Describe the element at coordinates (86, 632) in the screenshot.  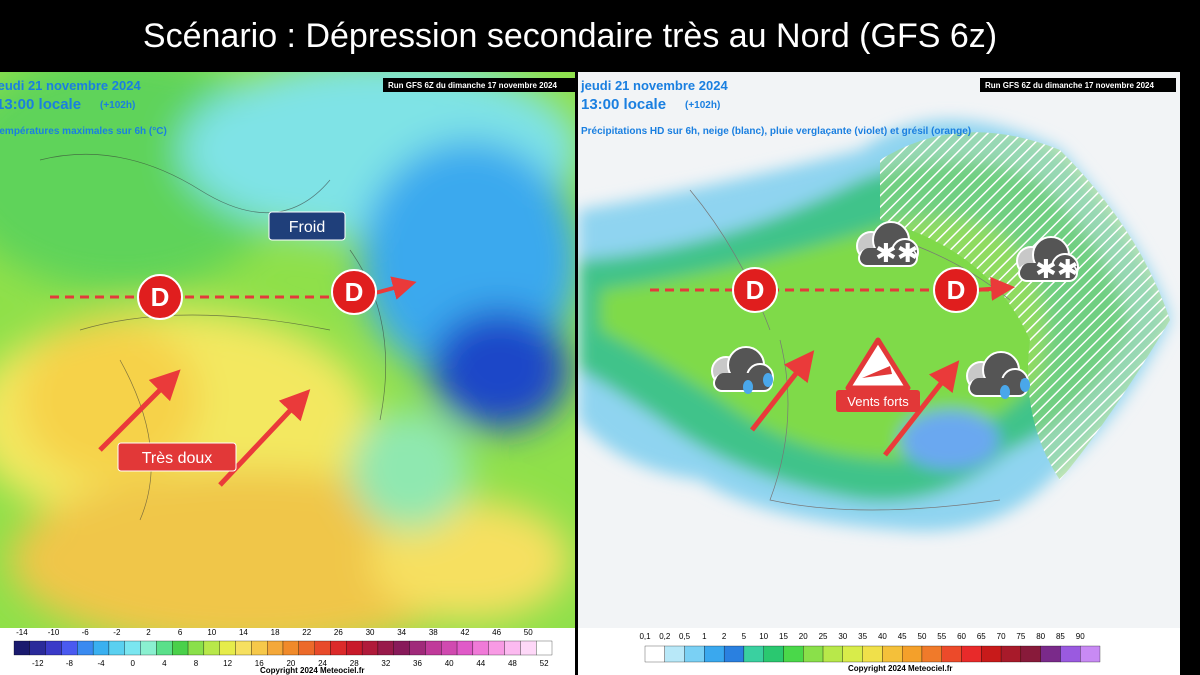
I see `scale-label: -6` at that location.